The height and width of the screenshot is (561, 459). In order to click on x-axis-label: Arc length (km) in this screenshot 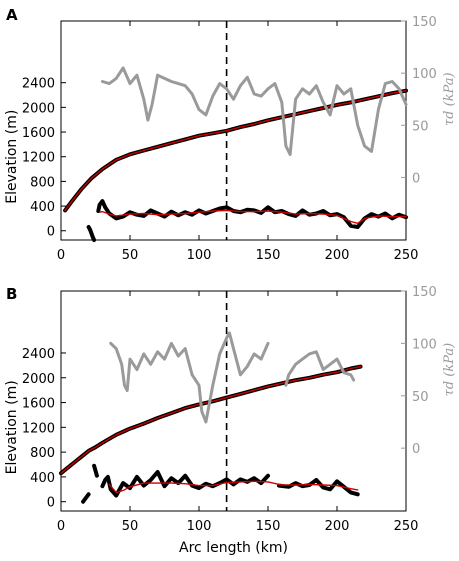, I will do `click(233, 548)`.